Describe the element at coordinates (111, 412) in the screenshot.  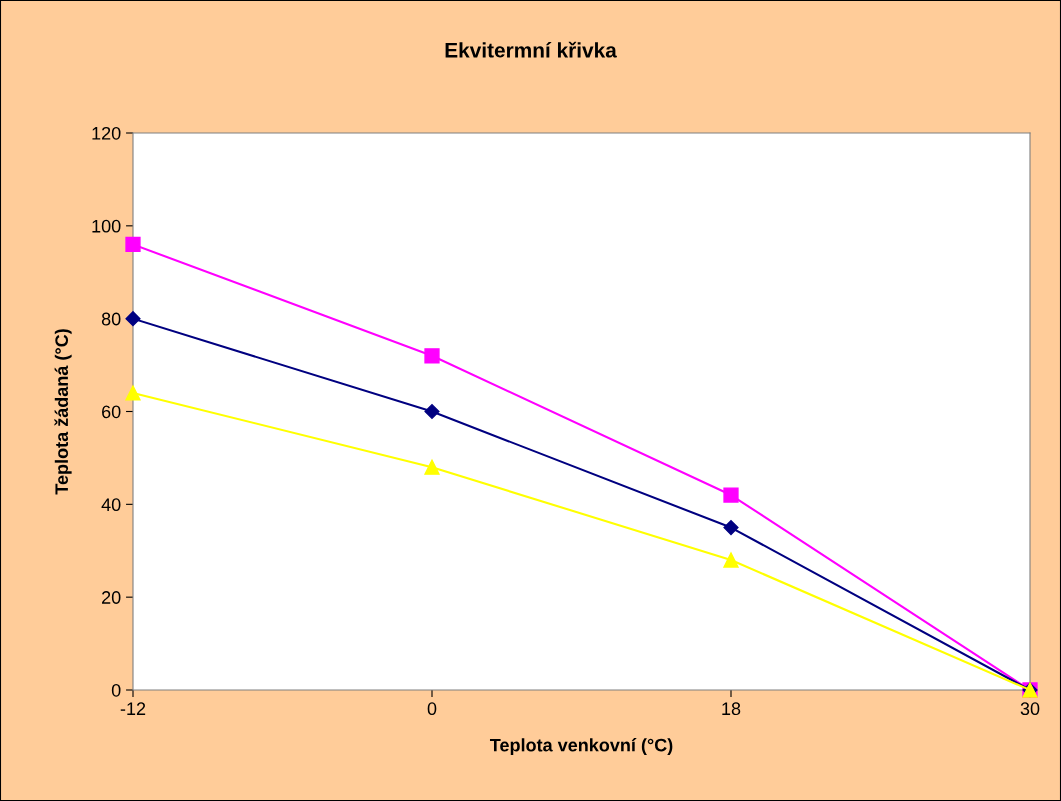
I see `y-tick-label: 60` at that location.